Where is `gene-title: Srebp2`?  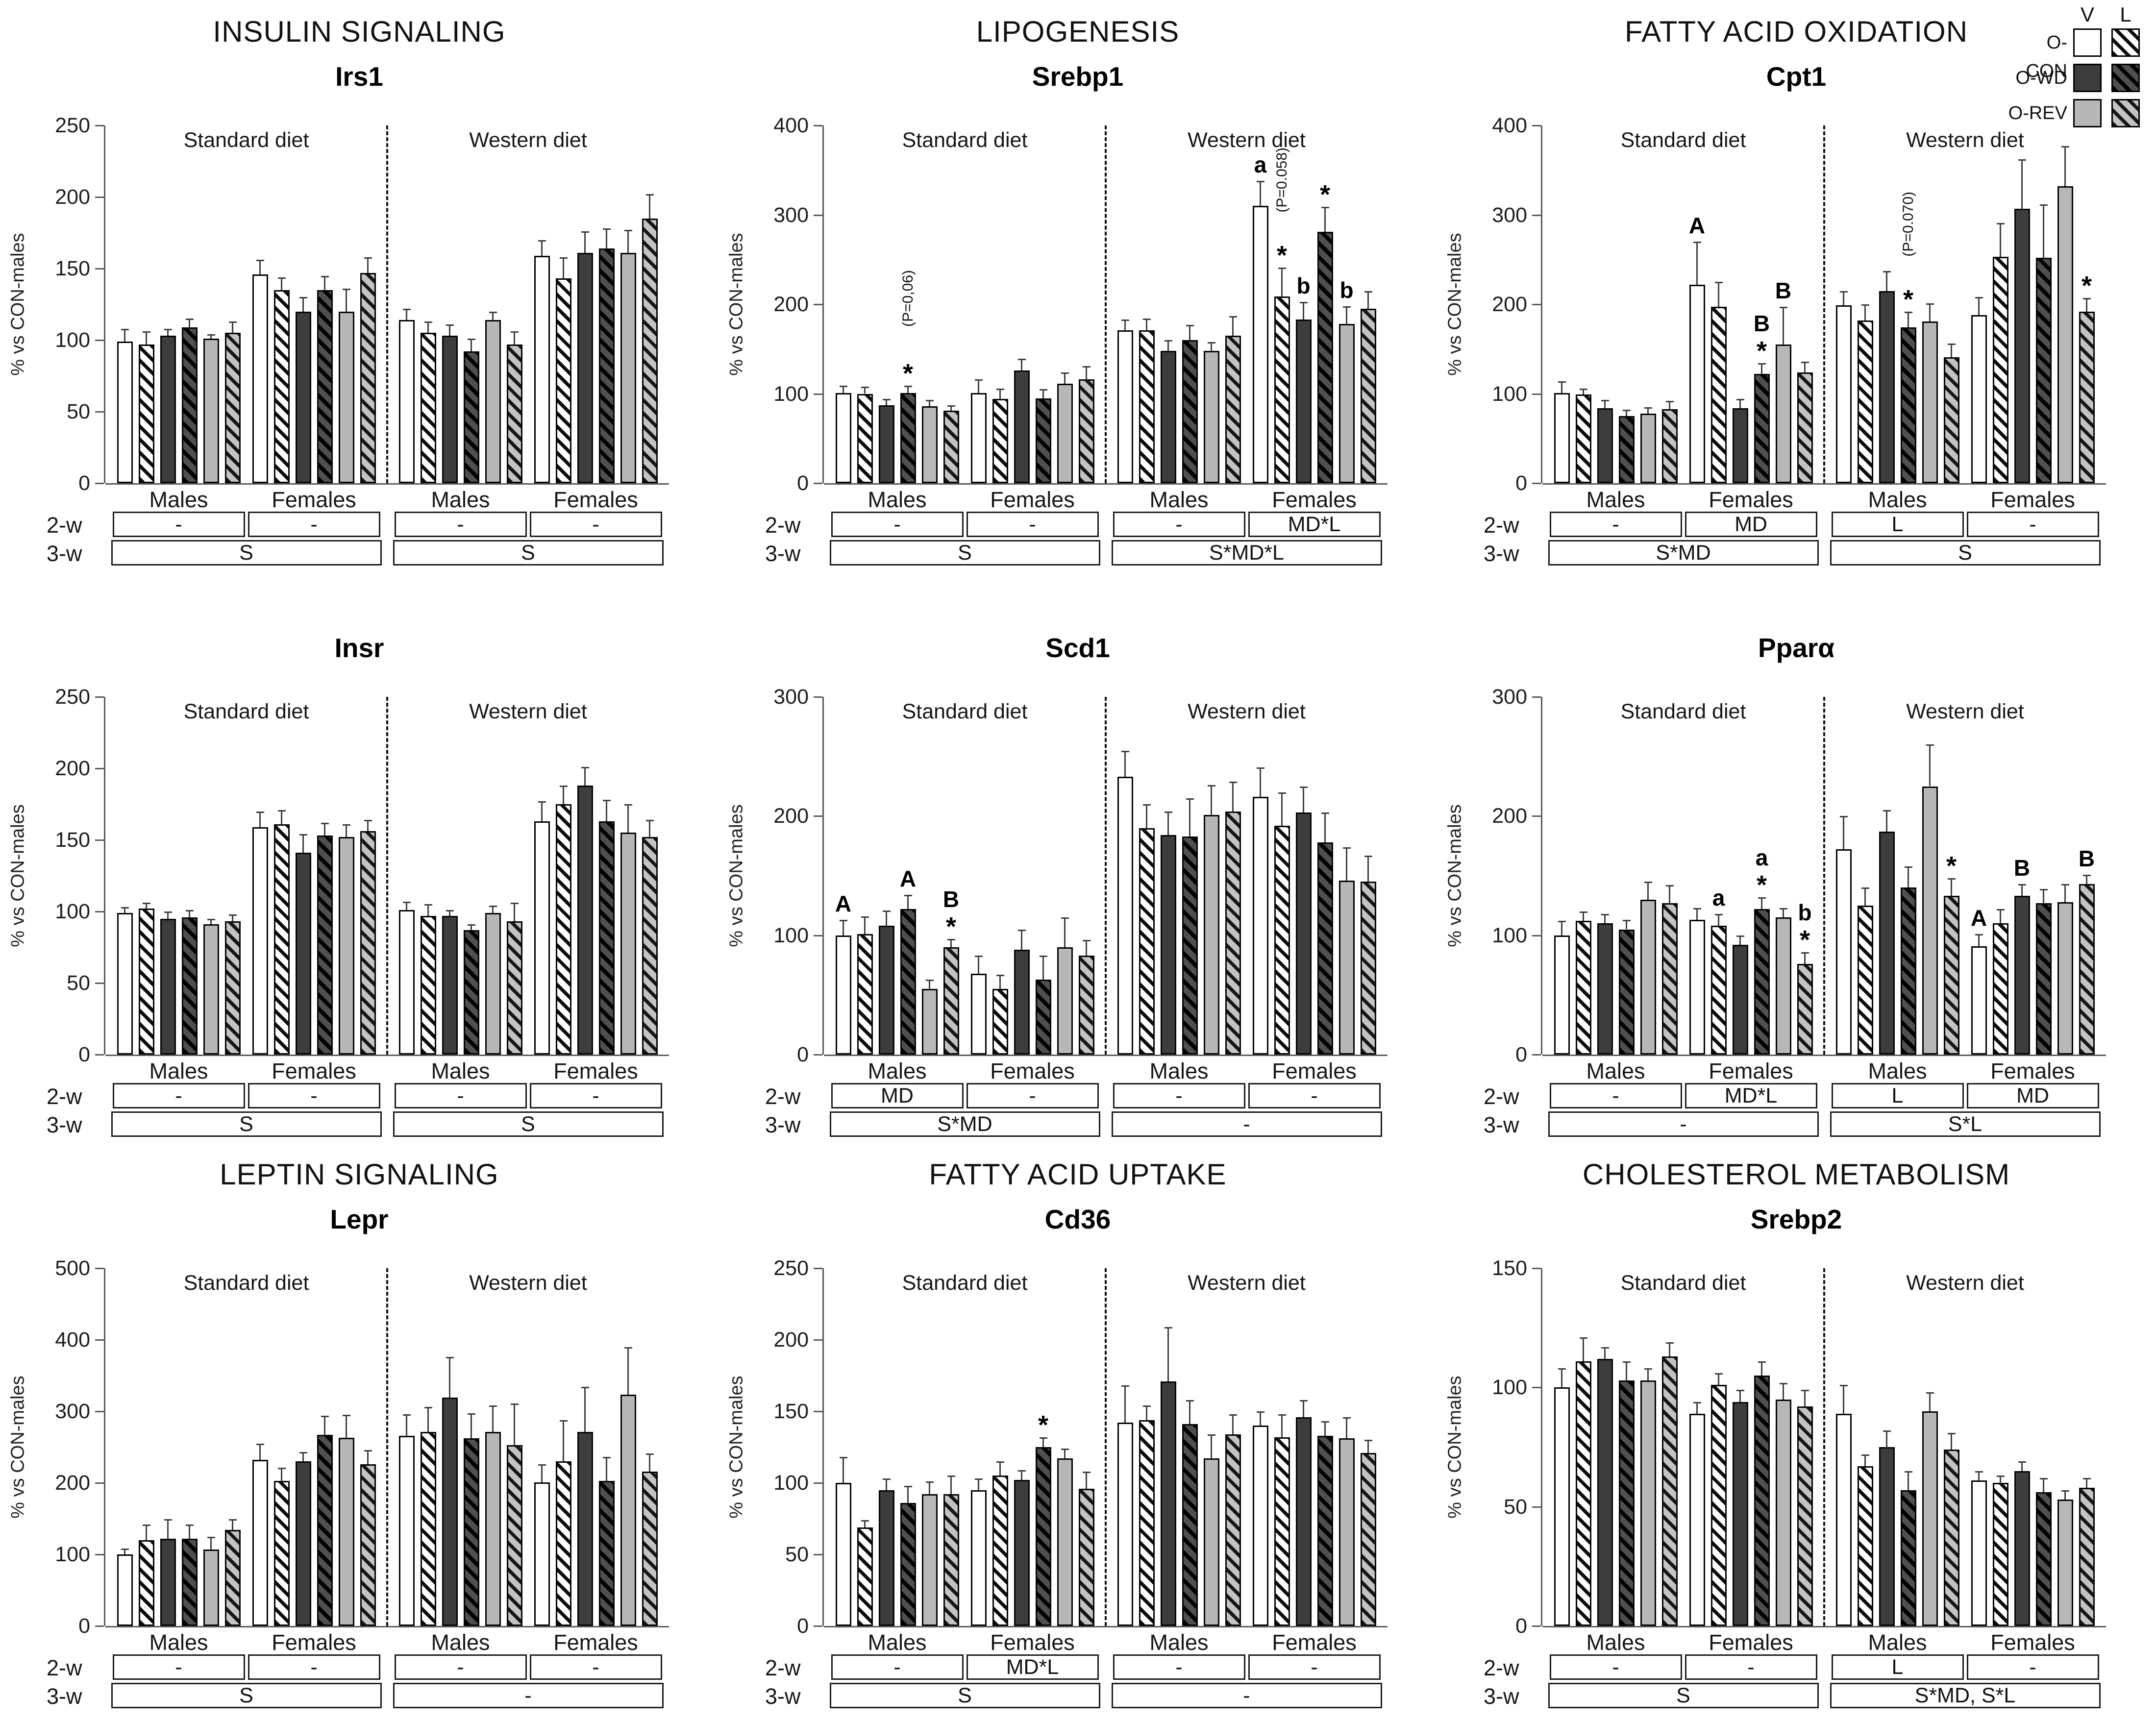
gene-title: Srebp2 is located at coordinates (1796, 1219).